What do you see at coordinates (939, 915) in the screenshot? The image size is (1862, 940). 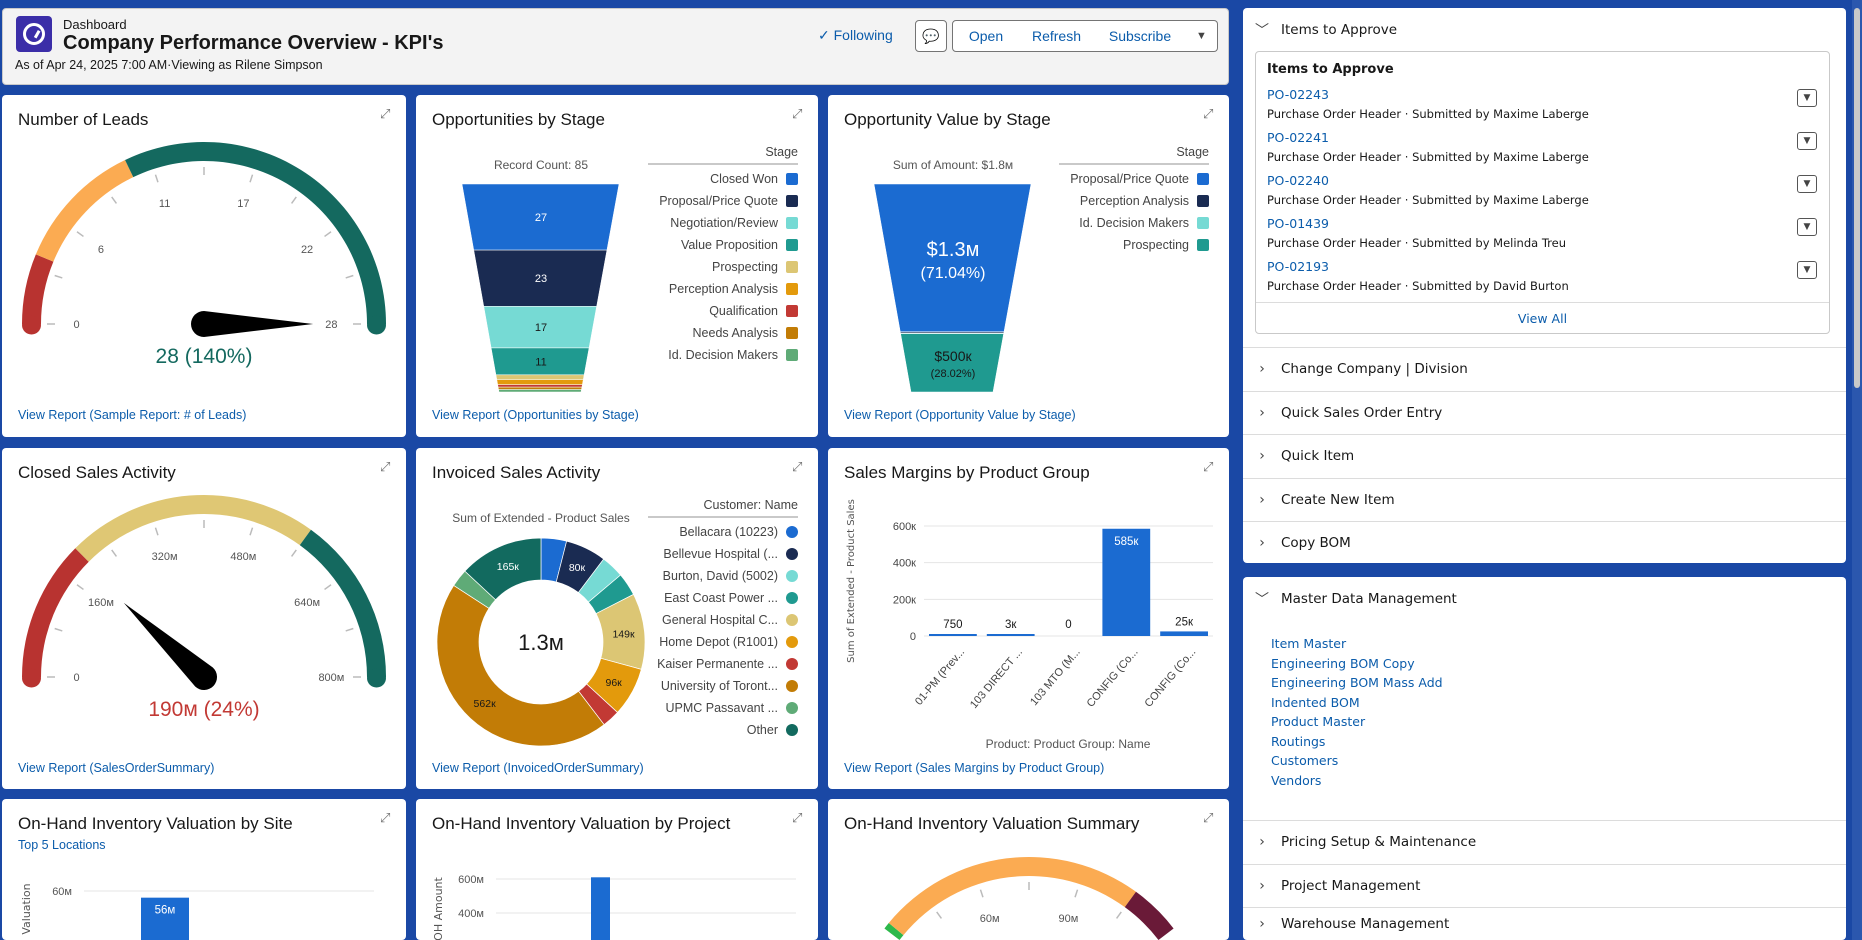 I see `gauge-tick` at bounding box center [939, 915].